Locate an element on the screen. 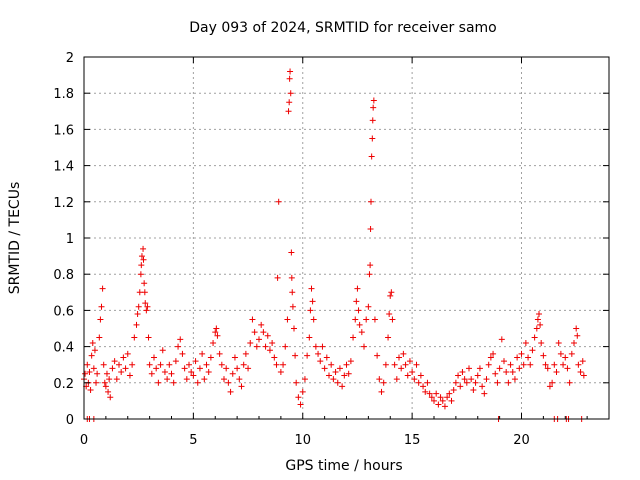 The width and height of the screenshot is (640, 480). x-tick-label: 0 is located at coordinates (84, 440).